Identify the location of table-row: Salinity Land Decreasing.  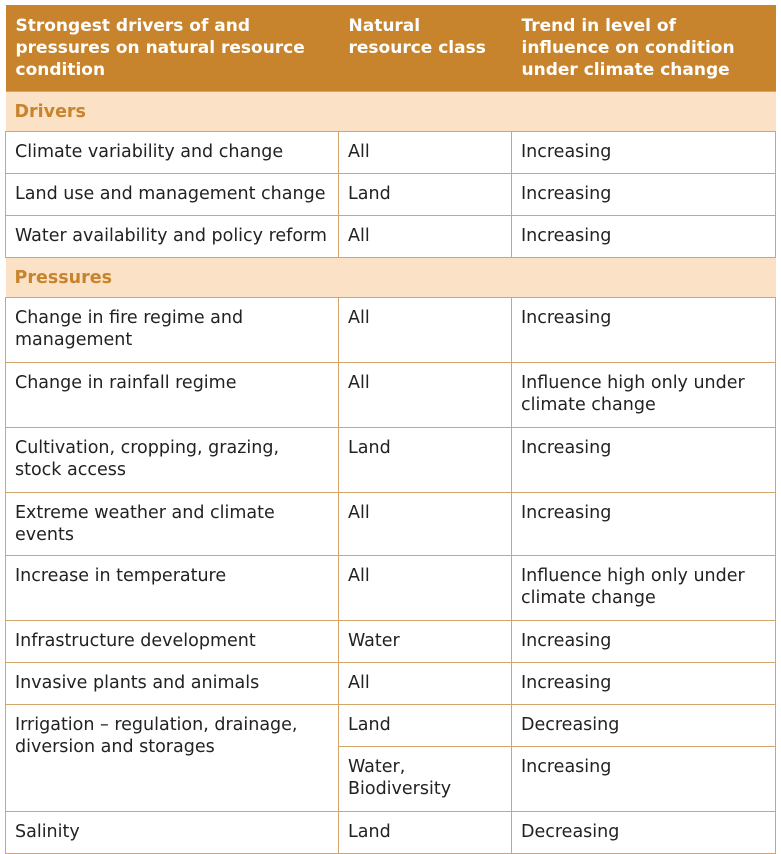
(390, 832).